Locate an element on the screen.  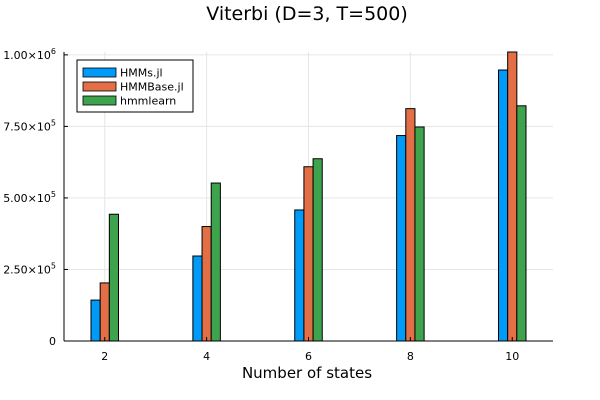
x-tick-label: 8 is located at coordinates (410, 356).